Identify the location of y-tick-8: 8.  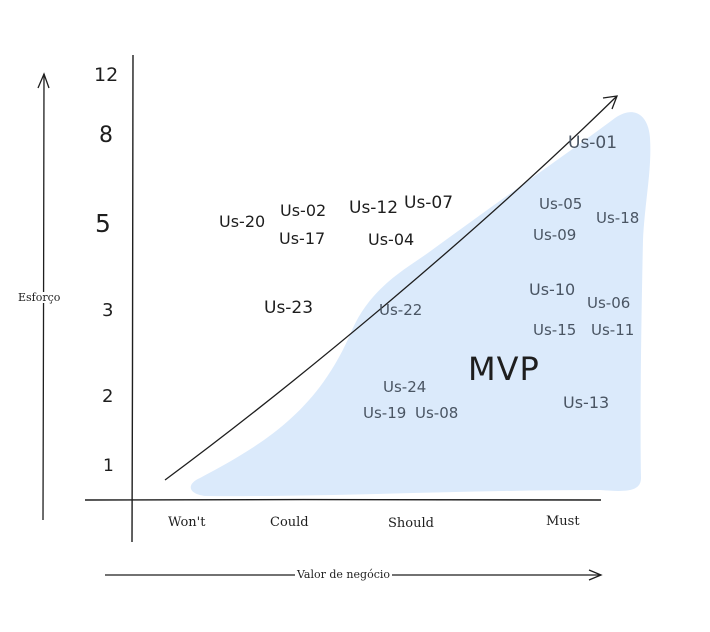
(106, 135).